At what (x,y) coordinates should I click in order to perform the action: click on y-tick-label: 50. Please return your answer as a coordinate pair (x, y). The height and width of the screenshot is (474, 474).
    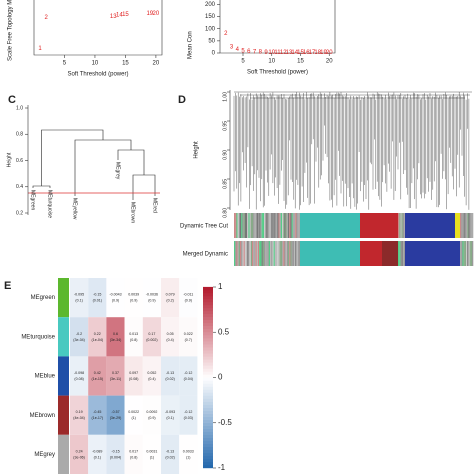
    Looking at the image, I should click on (211, 41).